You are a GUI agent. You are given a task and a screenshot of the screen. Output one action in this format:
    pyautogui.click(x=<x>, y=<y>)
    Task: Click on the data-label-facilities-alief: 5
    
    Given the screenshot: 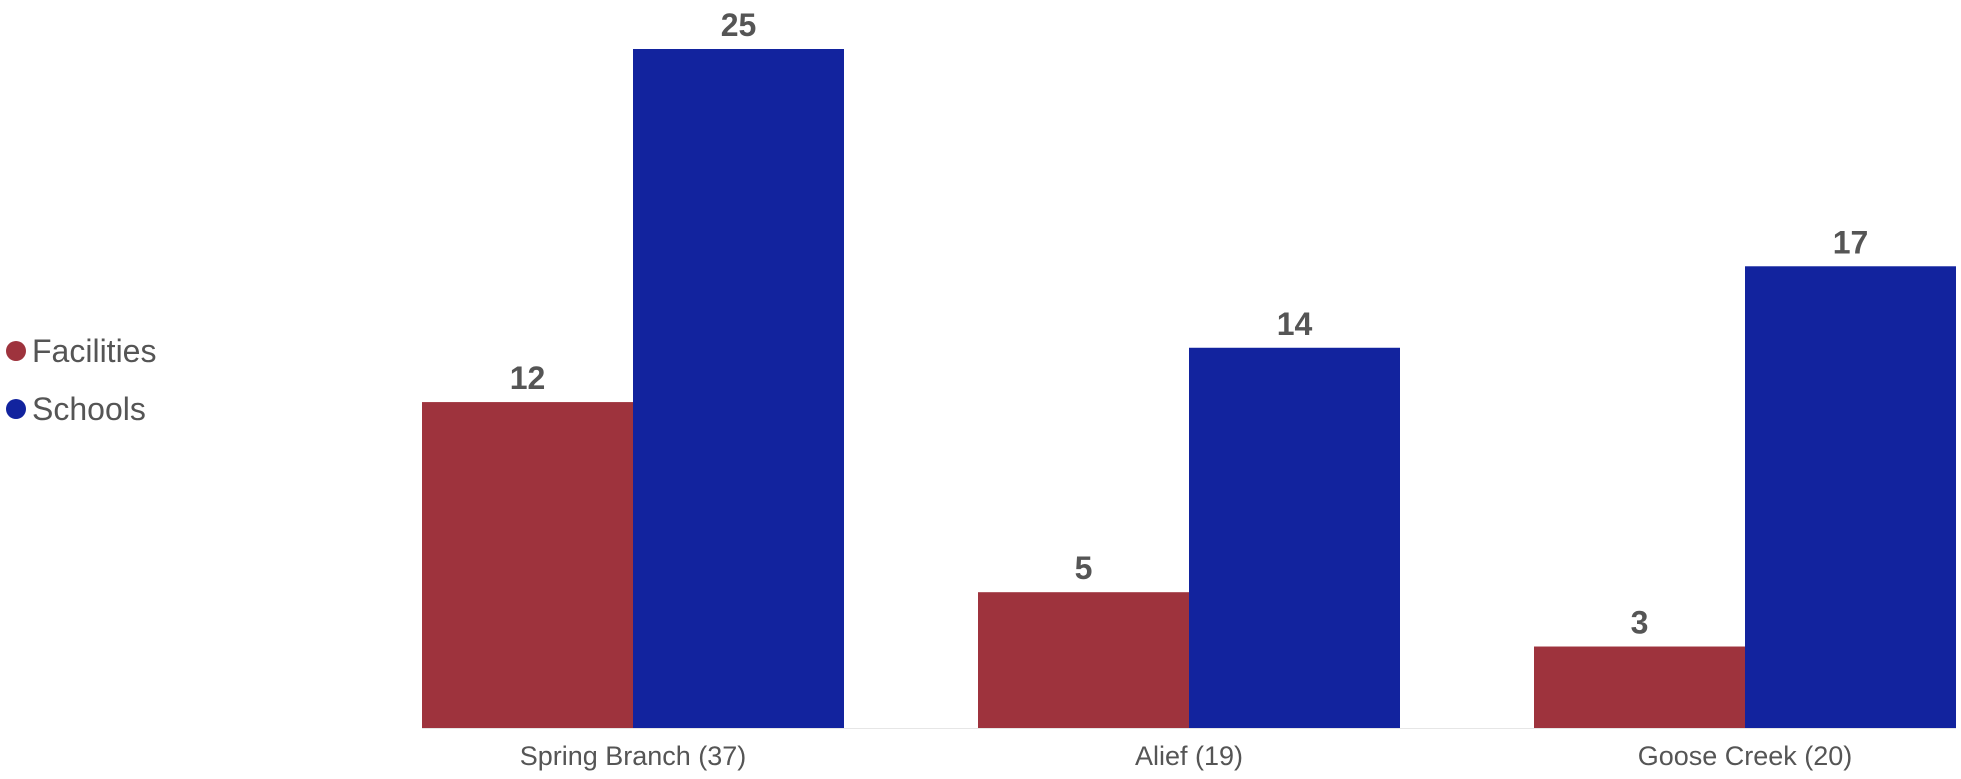 What is the action you would take?
    pyautogui.click(x=1084, y=568)
    